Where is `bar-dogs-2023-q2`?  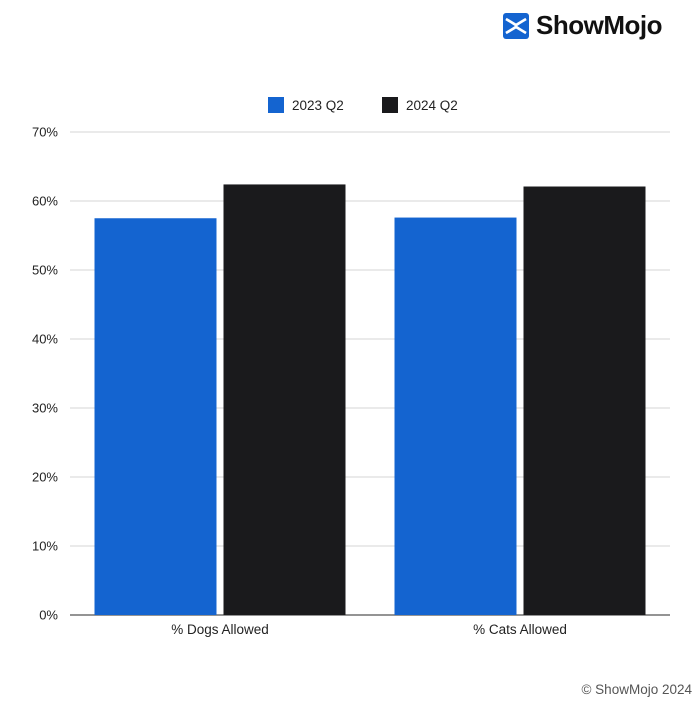 bar-dogs-2023-q2 is located at coordinates (155, 416).